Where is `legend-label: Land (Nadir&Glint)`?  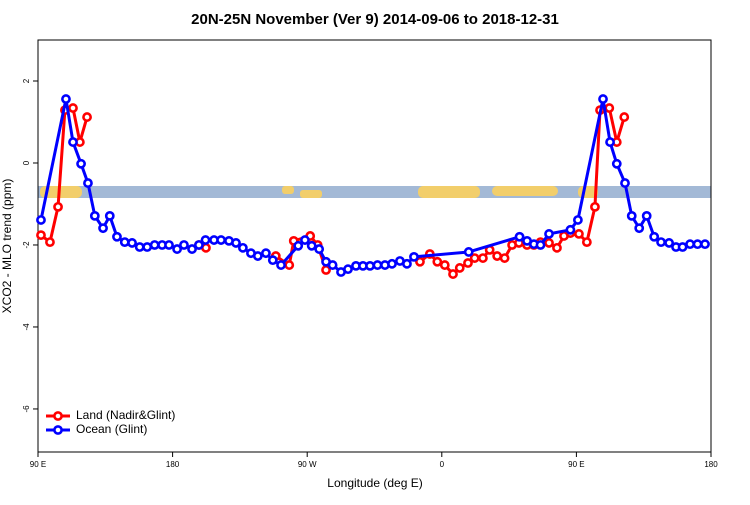
legend-label: Land (Nadir&Glint) is located at coordinates (125, 415).